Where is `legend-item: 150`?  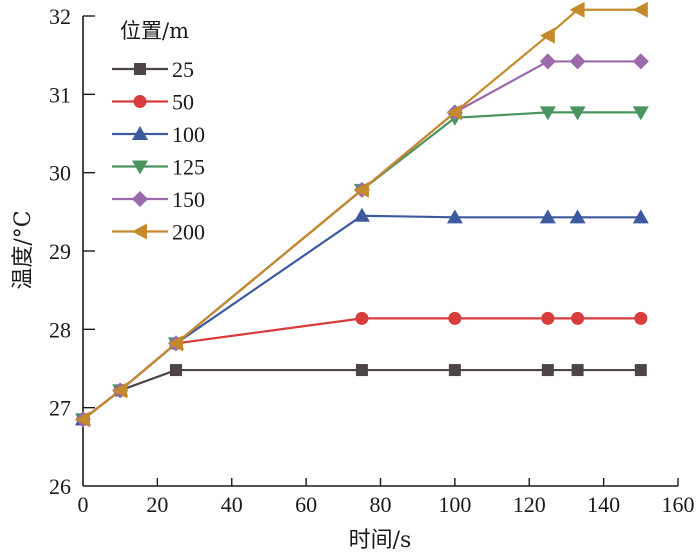 legend-item: 150 is located at coordinates (158, 199).